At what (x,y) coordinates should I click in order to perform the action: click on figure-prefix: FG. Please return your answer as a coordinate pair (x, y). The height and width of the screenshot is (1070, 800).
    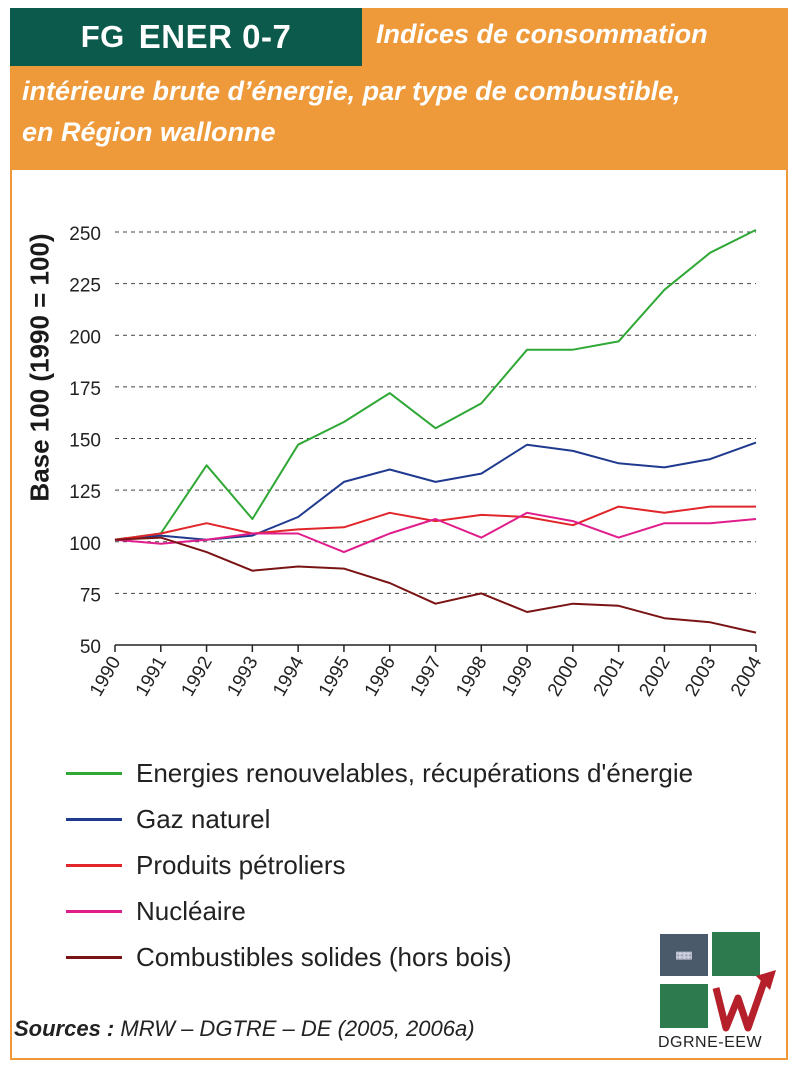
    Looking at the image, I should click on (102, 36).